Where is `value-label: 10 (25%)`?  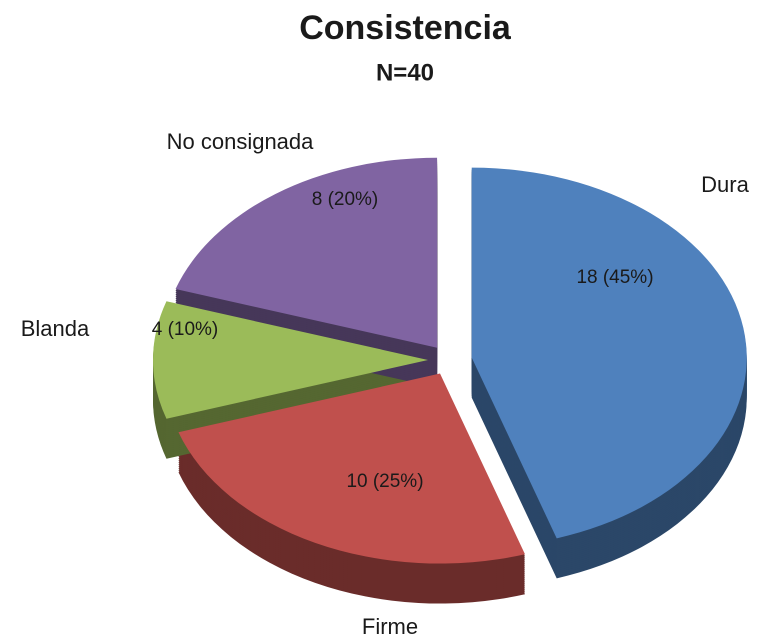 value-label: 10 (25%) is located at coordinates (384, 481).